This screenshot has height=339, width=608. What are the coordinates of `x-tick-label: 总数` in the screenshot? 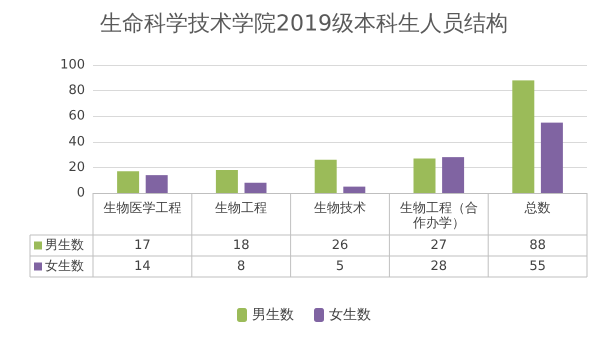 It's located at (537, 208).